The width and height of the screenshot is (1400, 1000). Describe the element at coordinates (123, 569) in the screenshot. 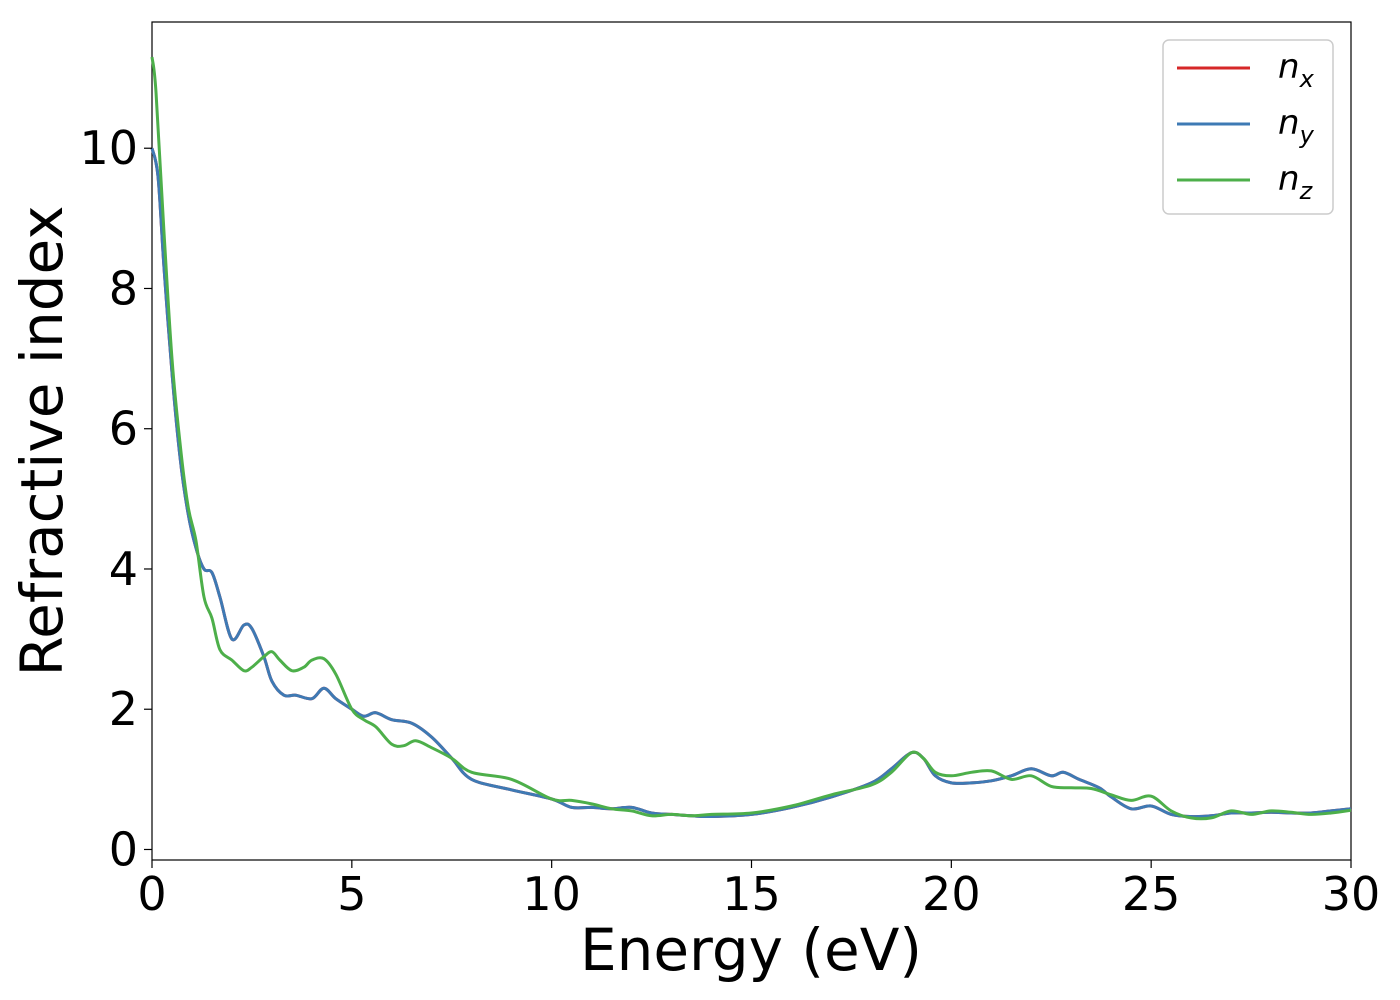

I see `y-tick-label: 4` at that location.